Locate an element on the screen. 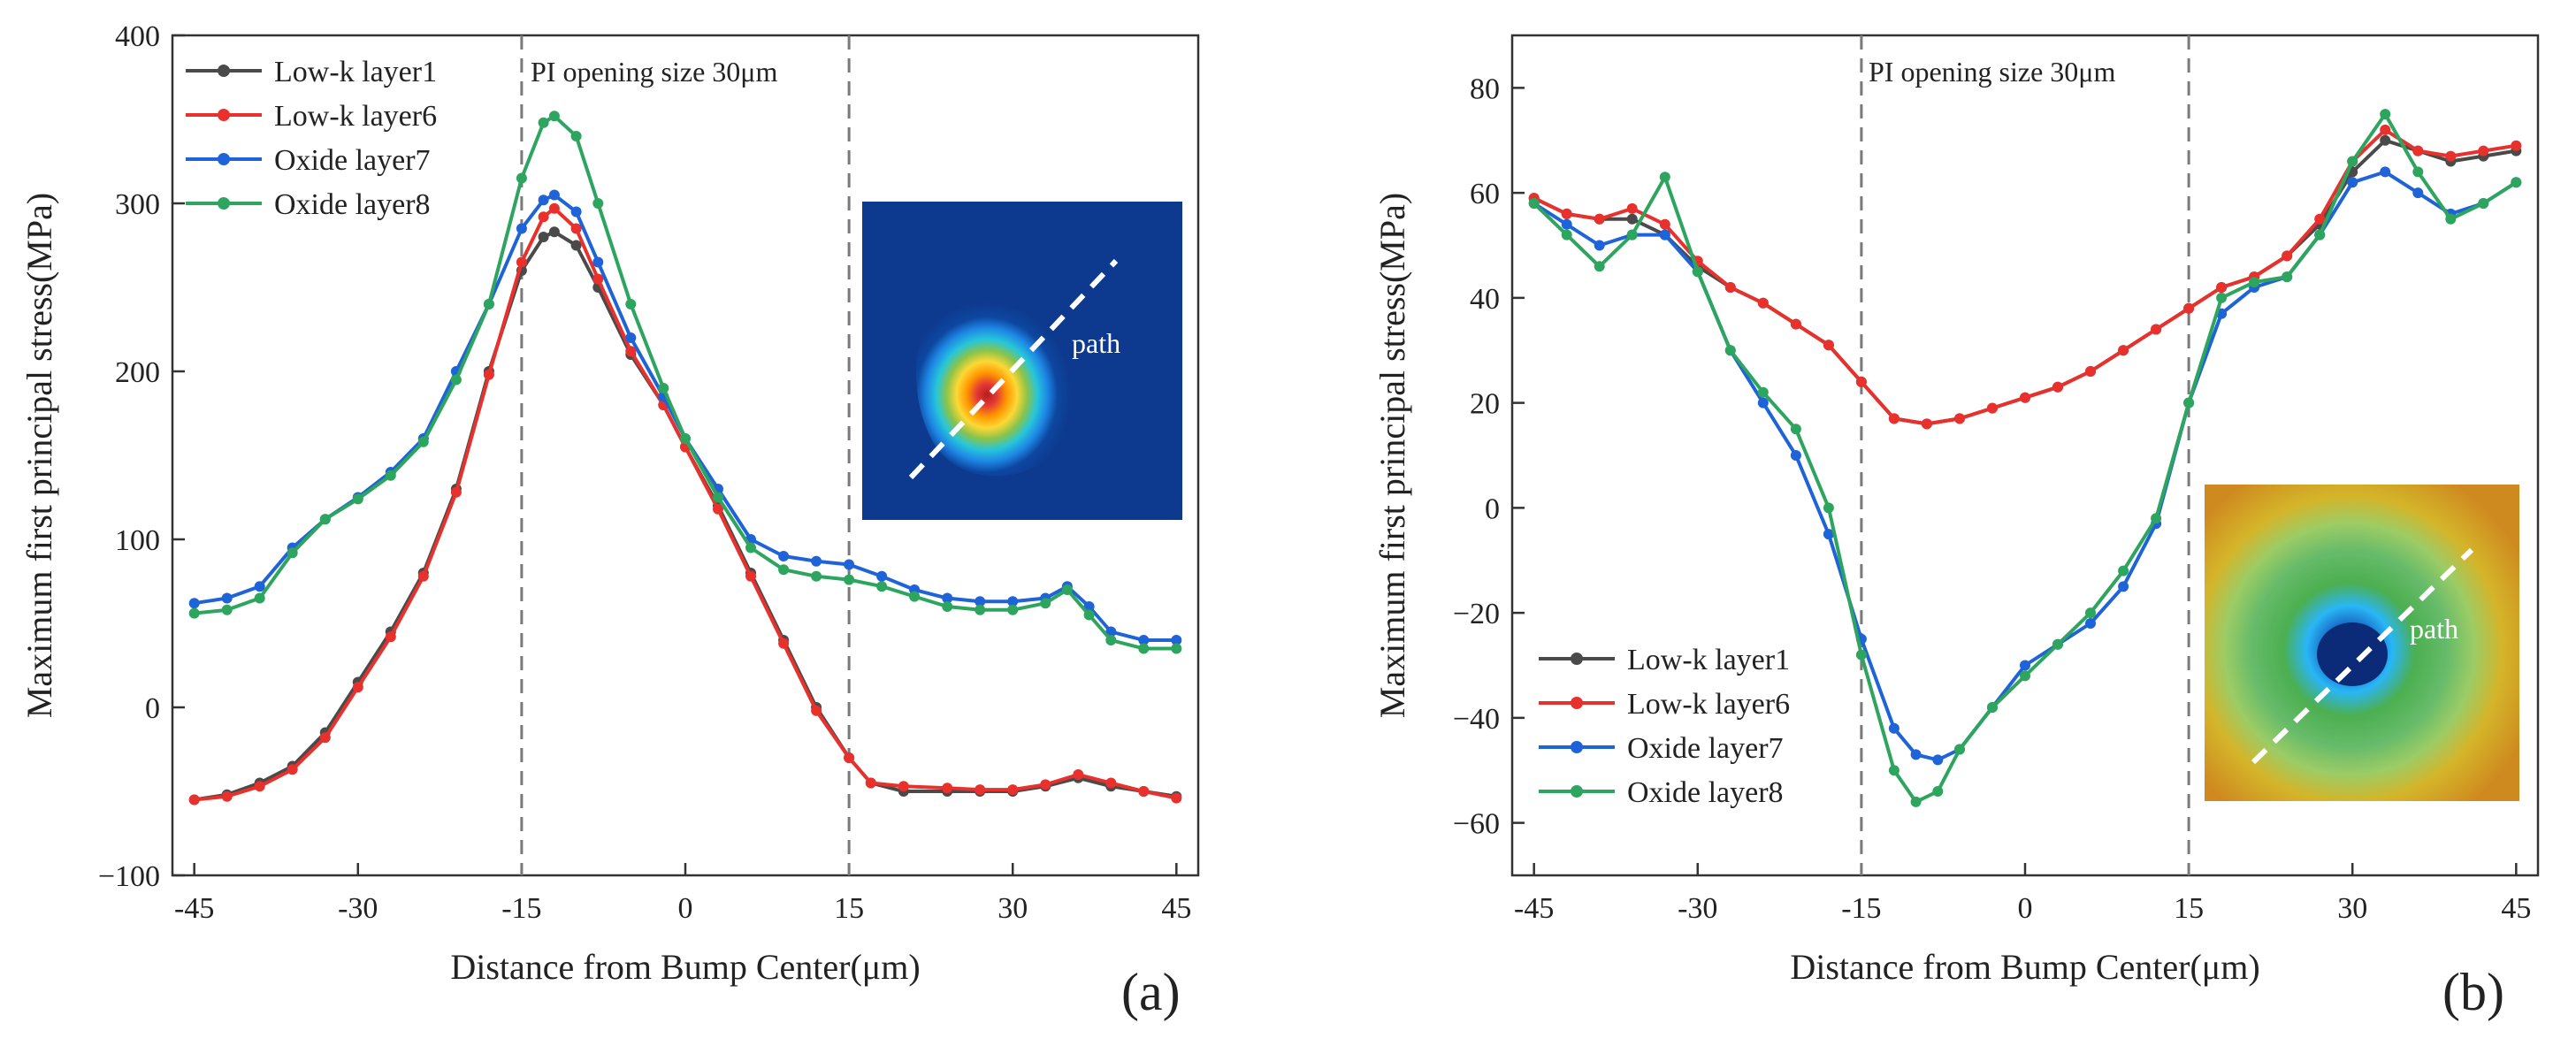  inset-path-line is located at coordinates (2362, 656).